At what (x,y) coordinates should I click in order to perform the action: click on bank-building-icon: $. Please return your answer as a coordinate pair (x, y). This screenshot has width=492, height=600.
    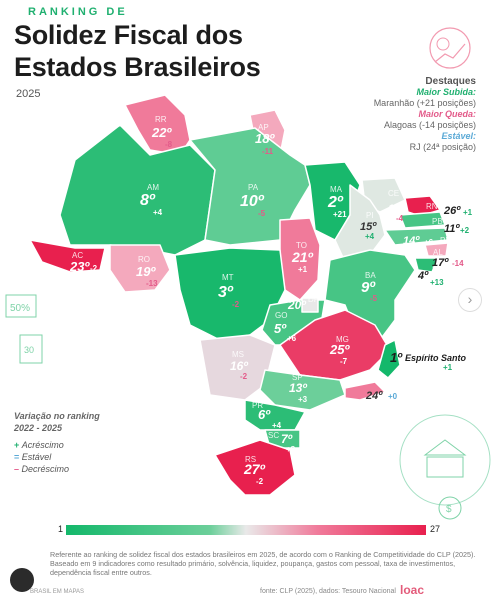
    Looking at the image, I should click on (445, 467).